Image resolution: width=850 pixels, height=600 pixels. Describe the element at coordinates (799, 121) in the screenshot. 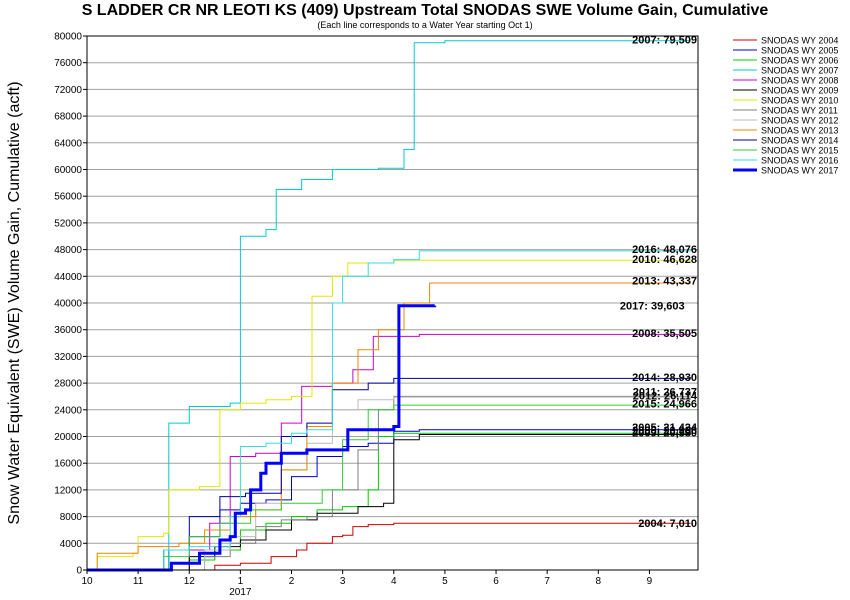

I see `legend-entry: SNODAS WY 2012` at that location.